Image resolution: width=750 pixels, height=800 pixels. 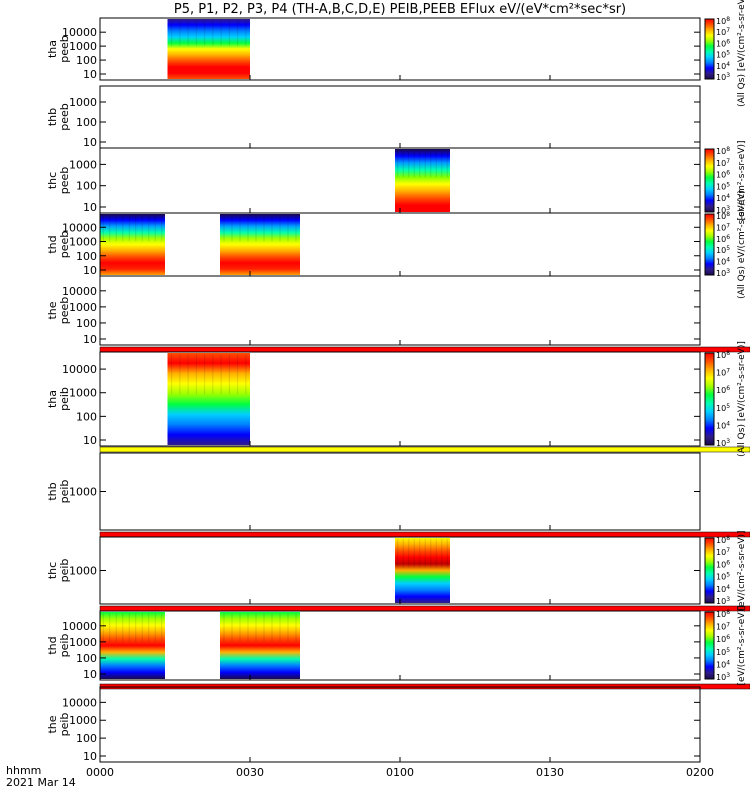 I want to click on colorbar-tick-exponent: 8, so click(x=728, y=353).